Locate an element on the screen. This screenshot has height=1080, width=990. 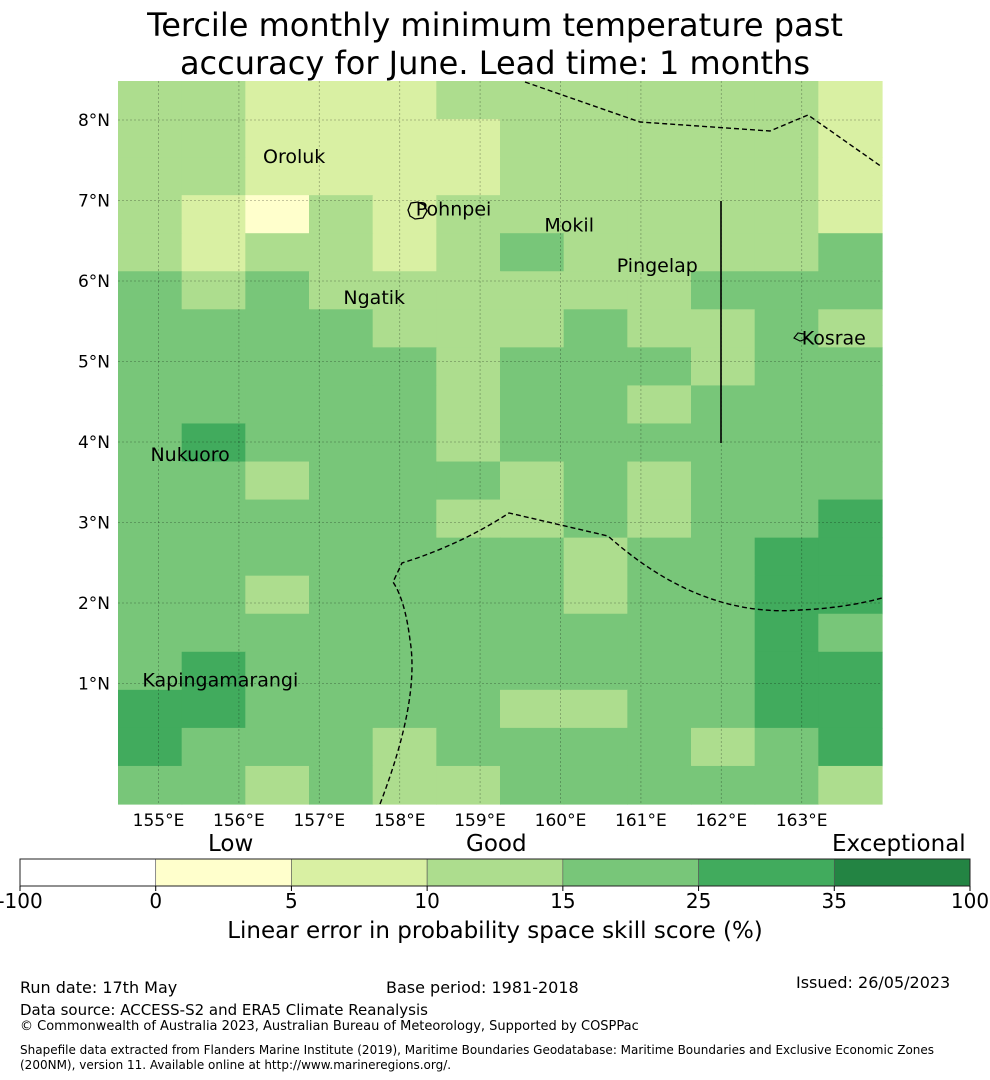
place-label: Kapingamarangi is located at coordinates (220, 680).